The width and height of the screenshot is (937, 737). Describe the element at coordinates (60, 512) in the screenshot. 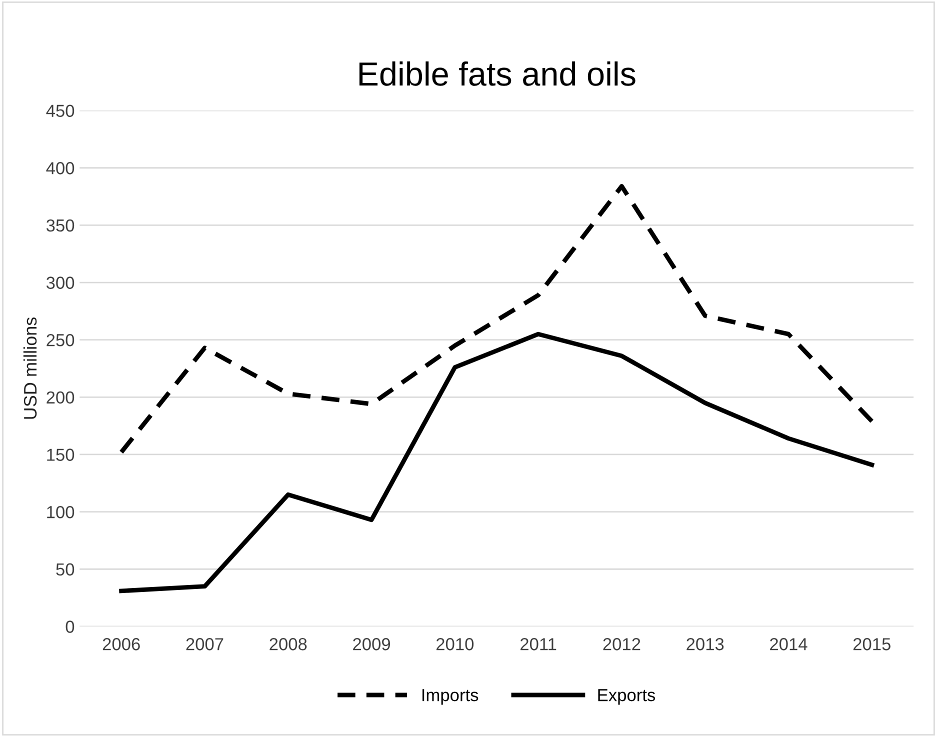

I see `y-tick-label: 100` at that location.